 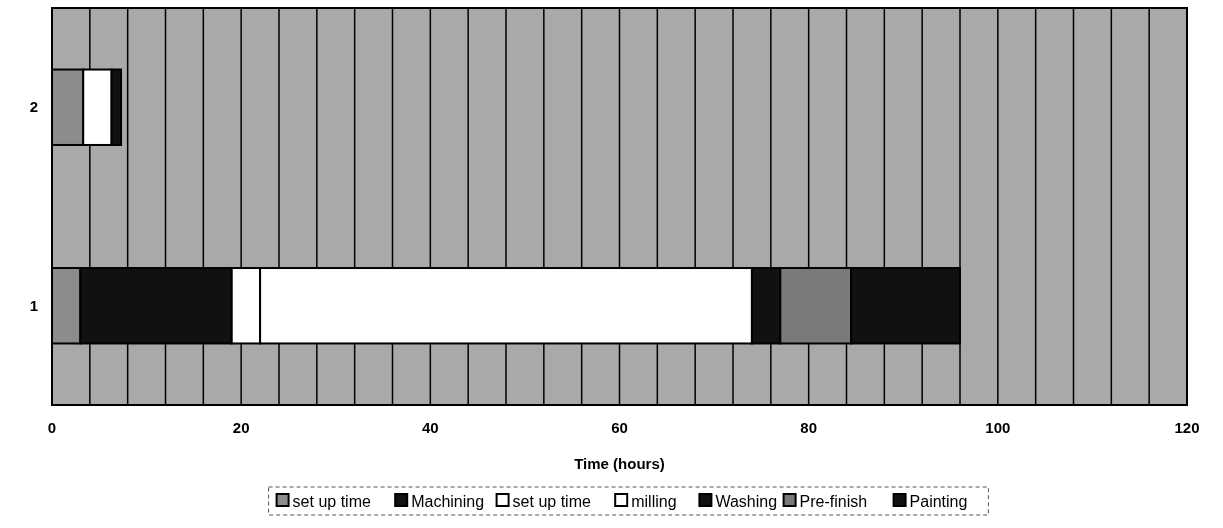 I want to click on x-tick-label: 0, so click(x=52, y=427).